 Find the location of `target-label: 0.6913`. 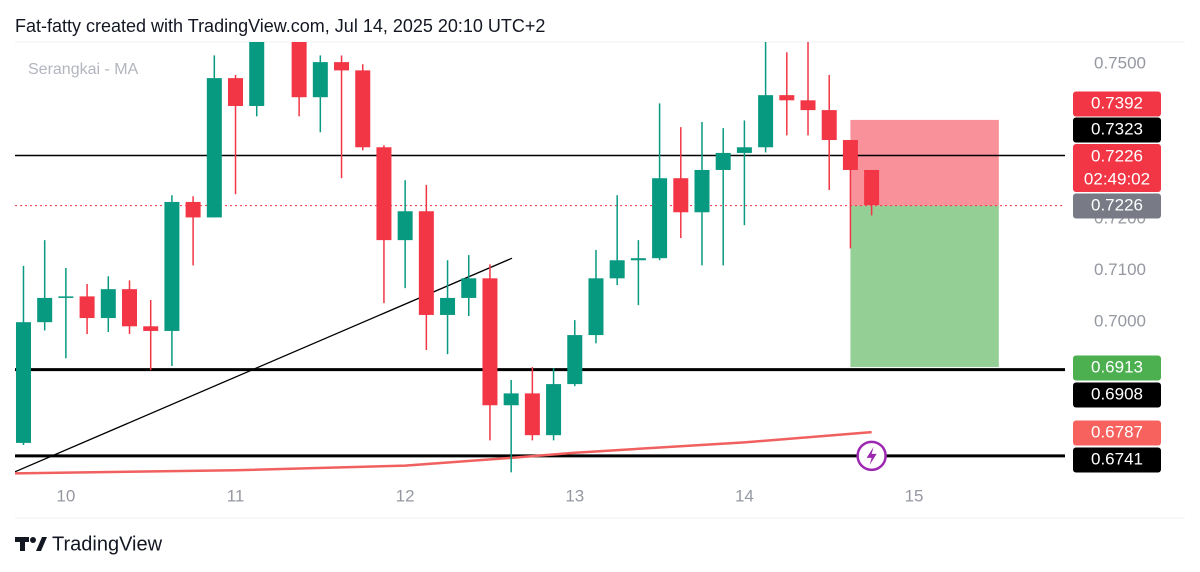

target-label: 0.6913 is located at coordinates (1117, 366).